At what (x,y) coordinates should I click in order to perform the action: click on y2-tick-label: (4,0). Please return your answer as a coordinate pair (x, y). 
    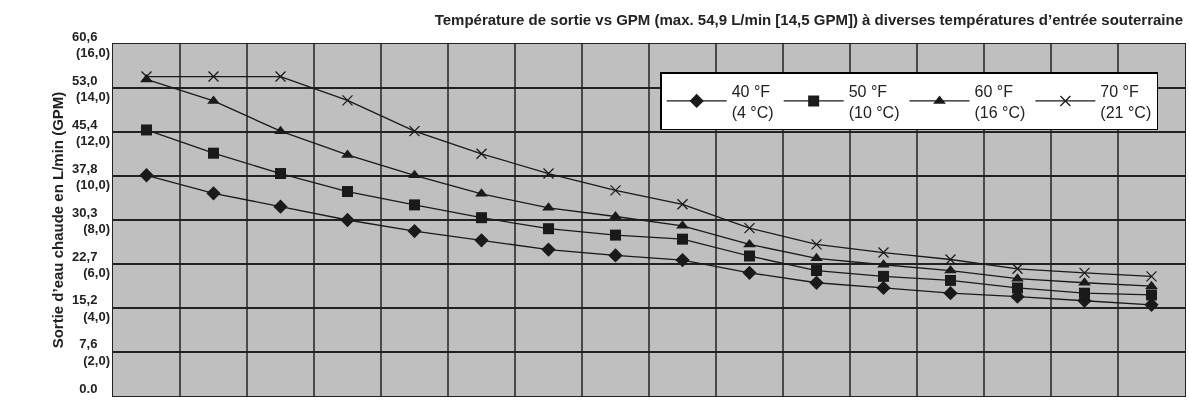
    Looking at the image, I should click on (96, 316).